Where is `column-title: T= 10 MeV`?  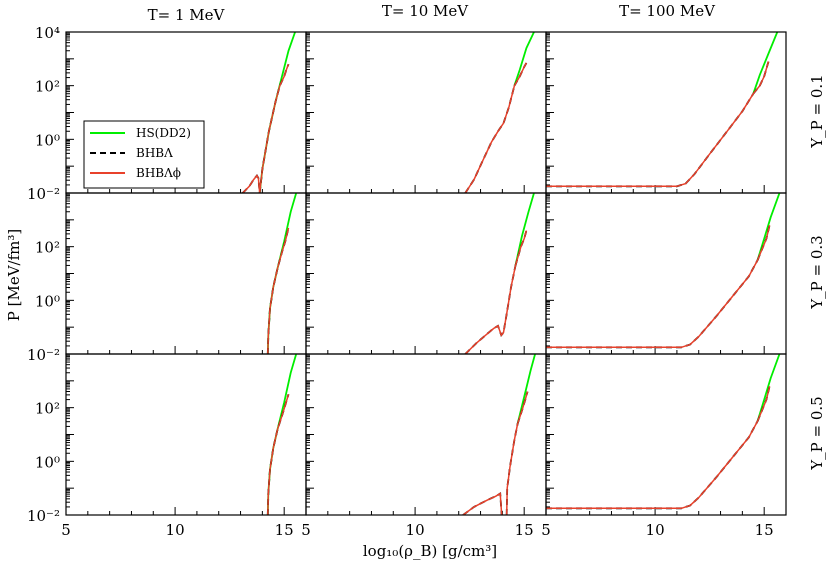 column-title: T= 10 MeV is located at coordinates (425, 11).